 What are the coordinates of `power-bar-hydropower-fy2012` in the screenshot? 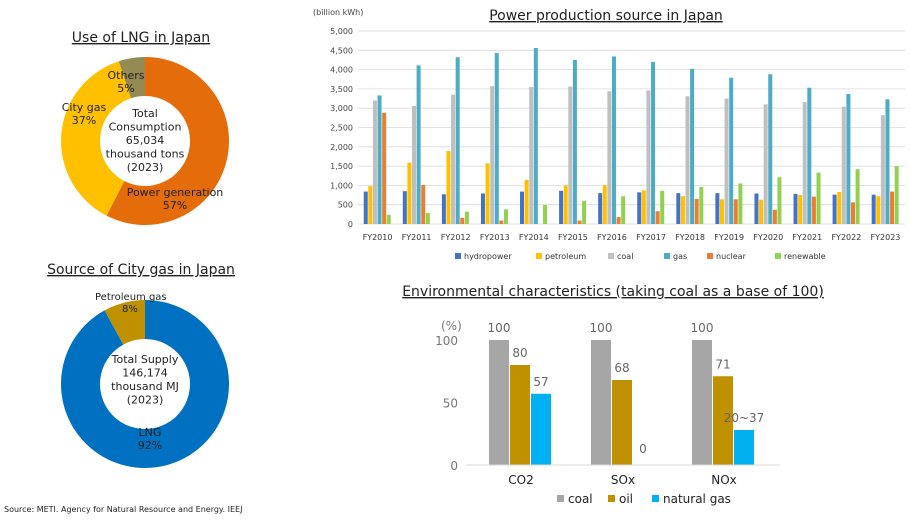 It's located at (443, 209).